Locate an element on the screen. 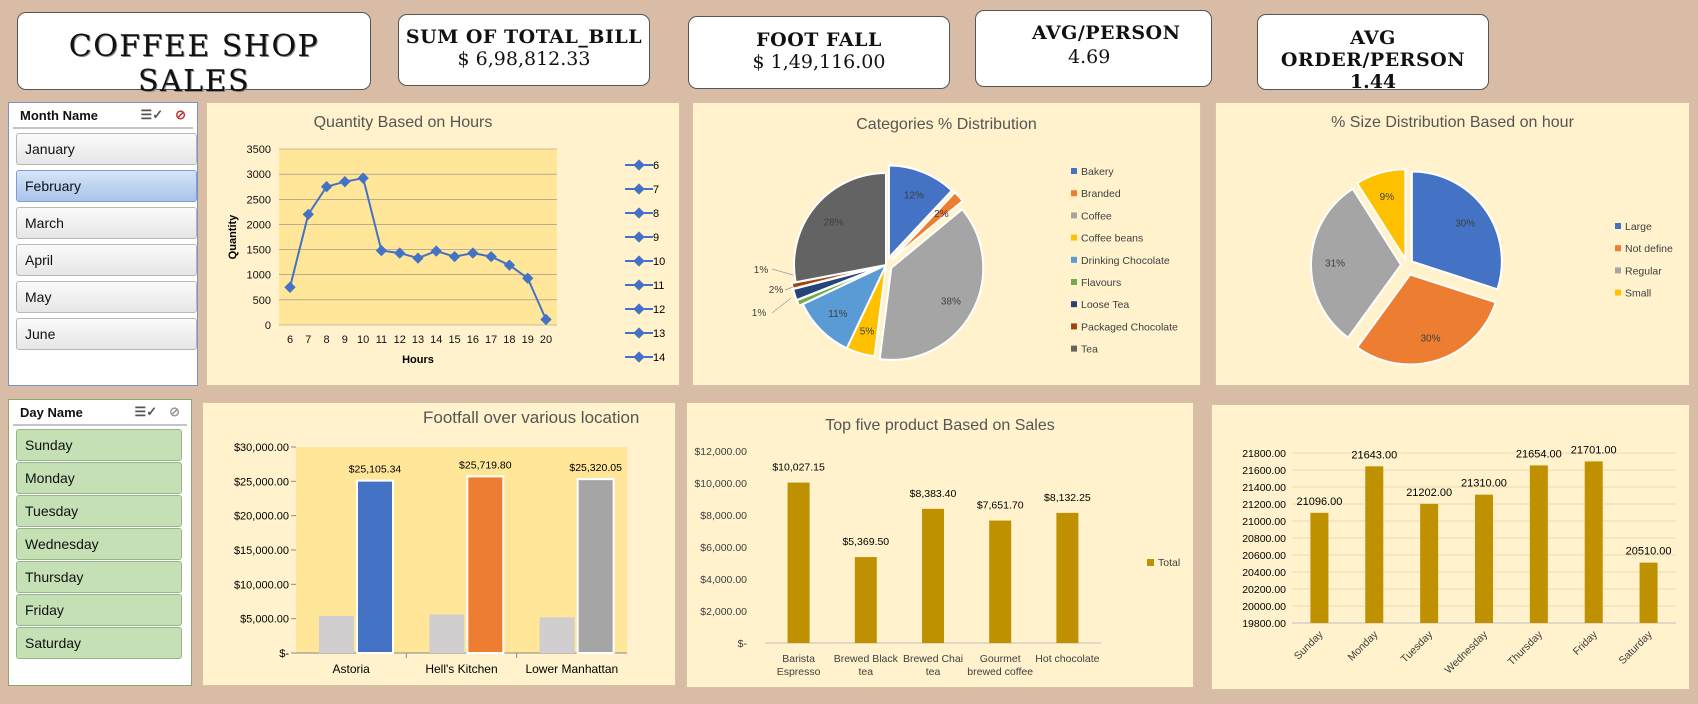 Image resolution: width=1698 pixels, height=704 pixels. x-tick-label: Lower Manhattan is located at coordinates (571, 669).